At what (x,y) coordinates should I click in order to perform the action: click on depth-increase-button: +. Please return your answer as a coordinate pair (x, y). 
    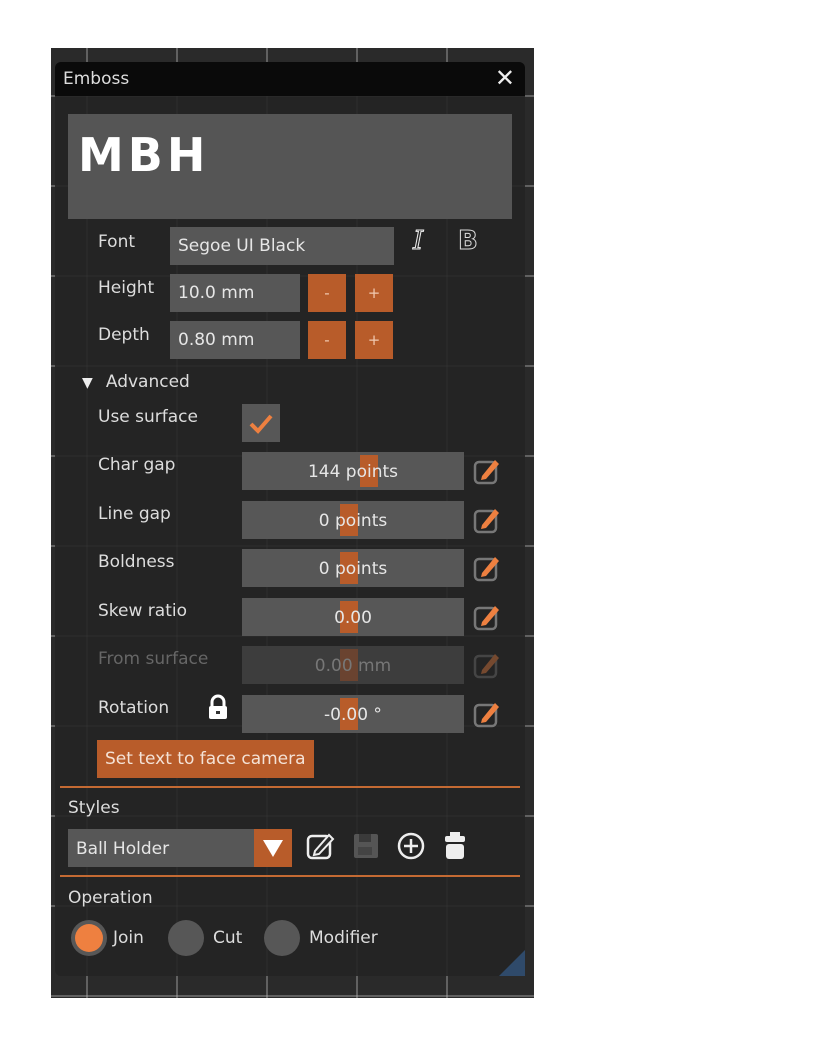
    Looking at the image, I should click on (374, 340).